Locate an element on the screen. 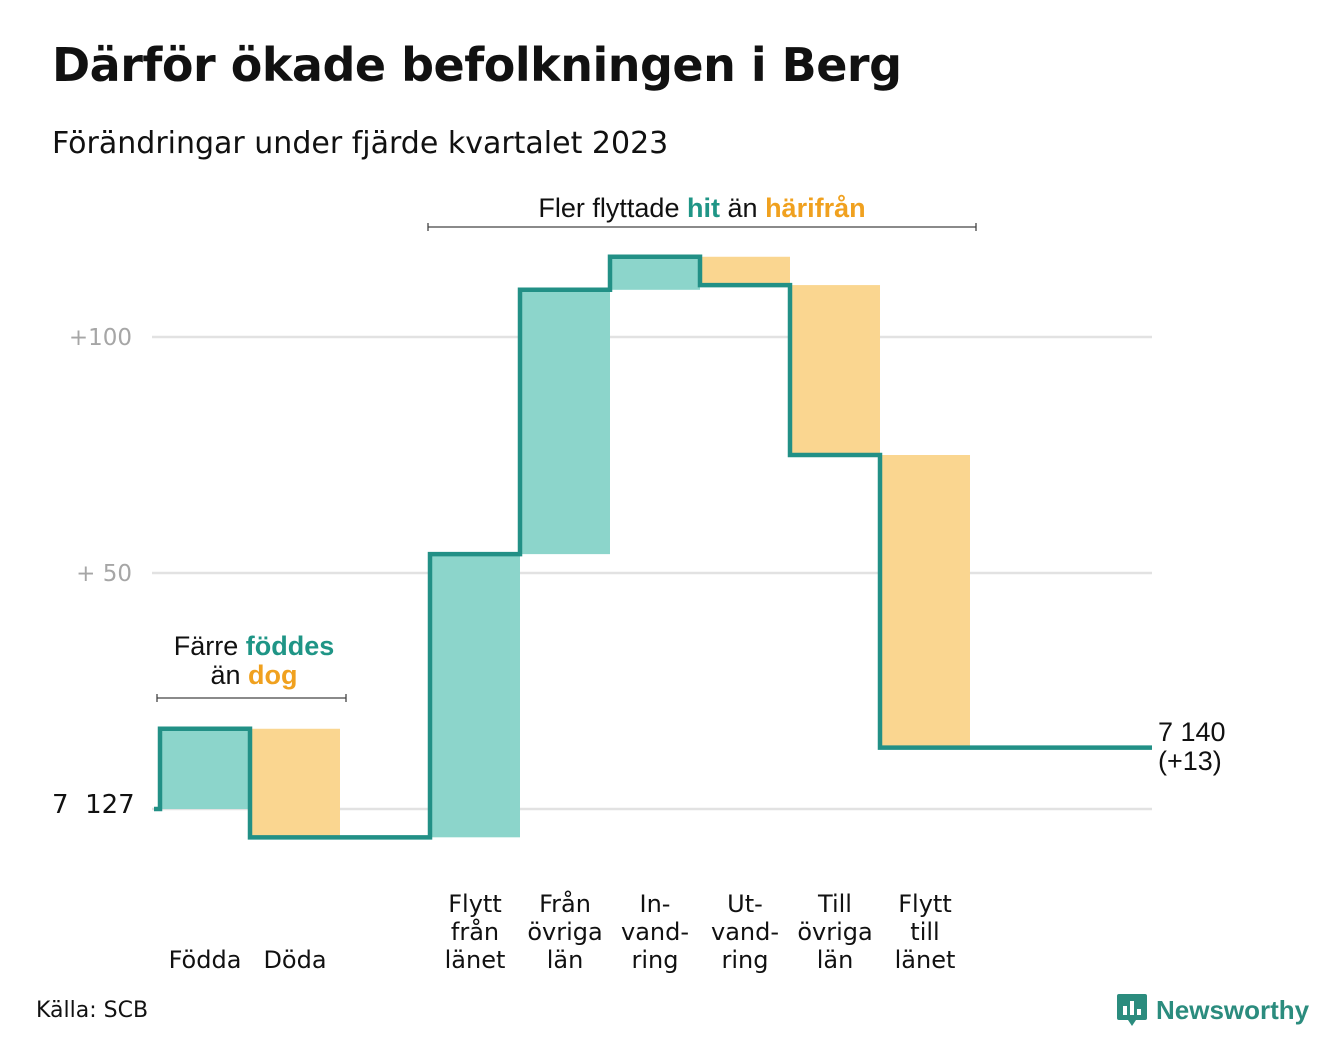 The width and height of the screenshot is (1340, 1060). brand-logo: Newsworthy is located at coordinates (1212, 1010).